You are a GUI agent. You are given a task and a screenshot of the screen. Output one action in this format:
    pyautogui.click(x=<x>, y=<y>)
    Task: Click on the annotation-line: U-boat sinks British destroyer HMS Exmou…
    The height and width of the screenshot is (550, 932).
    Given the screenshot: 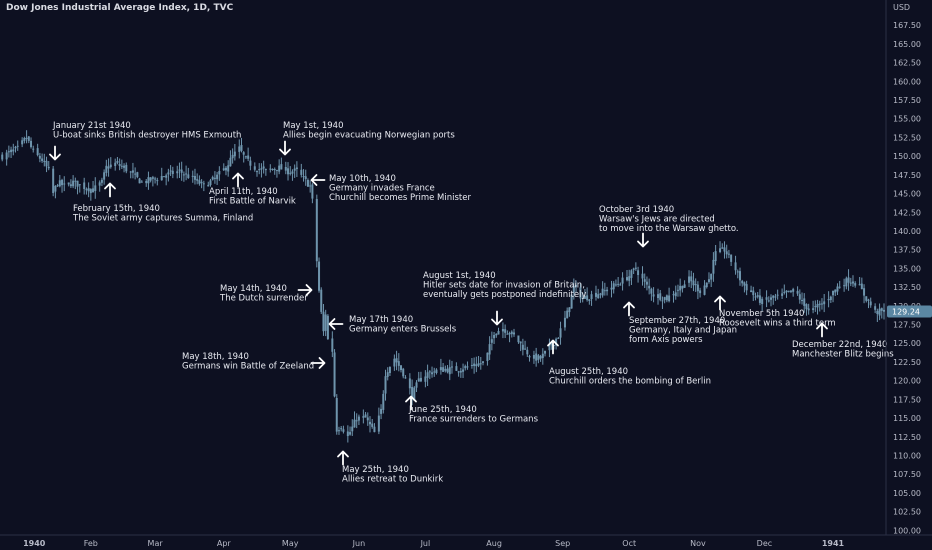 What is the action you would take?
    pyautogui.click(x=147, y=136)
    